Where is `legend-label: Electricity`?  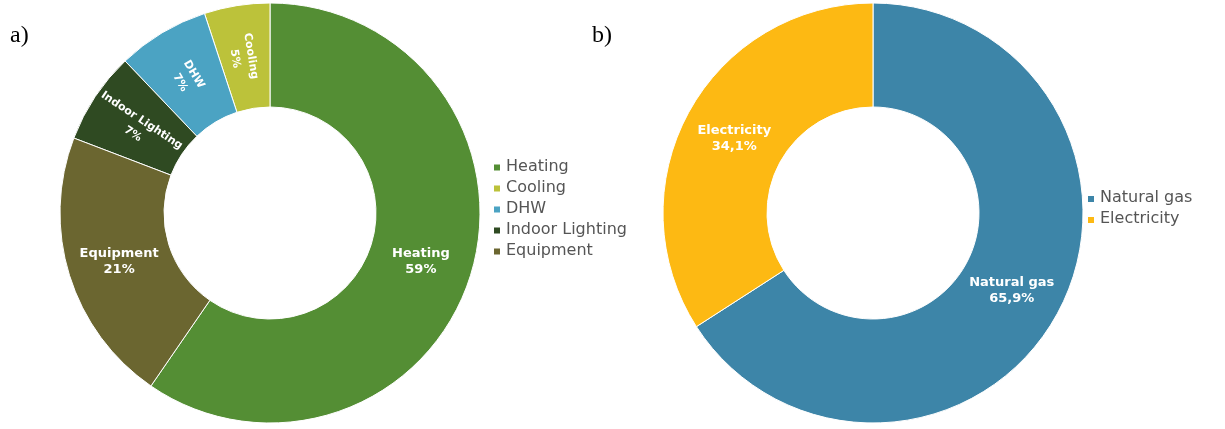
legend-label: Electricity is located at coordinates (1140, 217).